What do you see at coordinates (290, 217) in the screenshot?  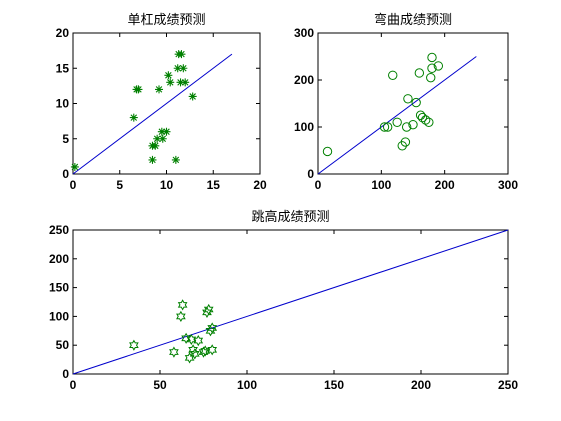 I see `chart-title: 跳高成绩预测` at bounding box center [290, 217].